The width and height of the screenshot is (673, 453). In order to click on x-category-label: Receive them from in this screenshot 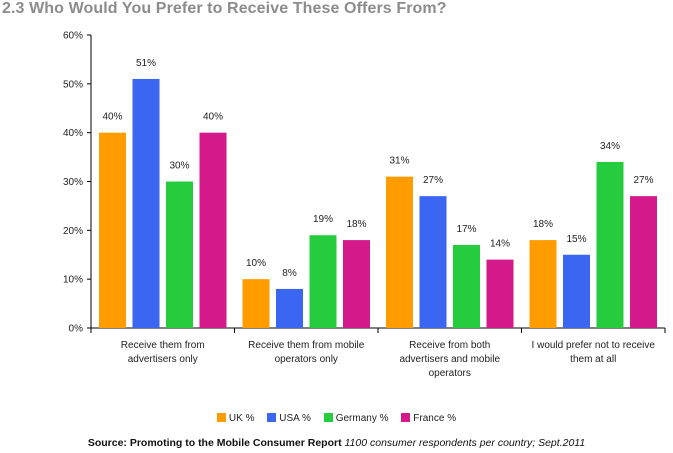, I will do `click(163, 345)`.